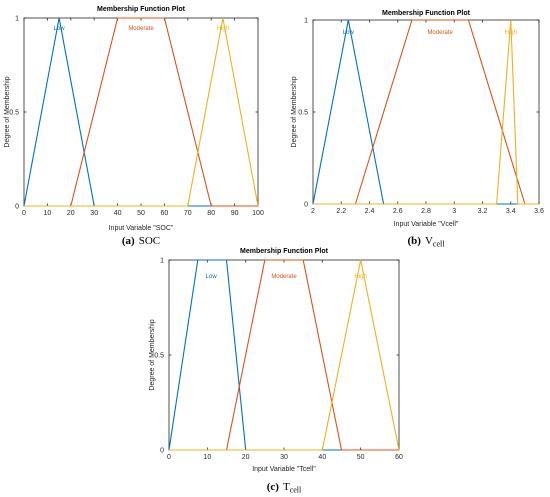 The height and width of the screenshot is (497, 550). What do you see at coordinates (415, 241) in the screenshot?
I see `caption-label: (b)` at bounding box center [415, 241].